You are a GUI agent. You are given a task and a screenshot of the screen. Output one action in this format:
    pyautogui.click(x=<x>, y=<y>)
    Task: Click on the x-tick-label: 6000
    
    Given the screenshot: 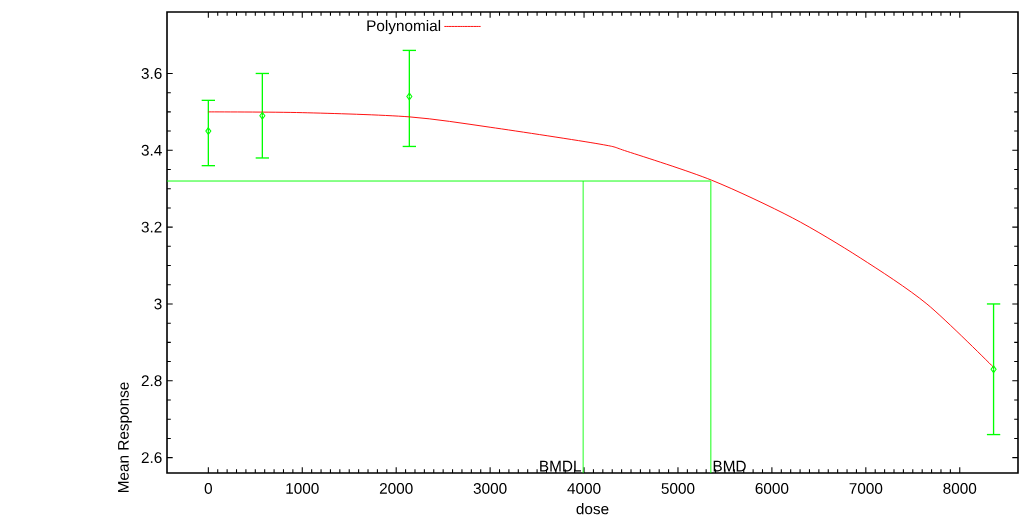 What is the action you would take?
    pyautogui.click(x=772, y=488)
    